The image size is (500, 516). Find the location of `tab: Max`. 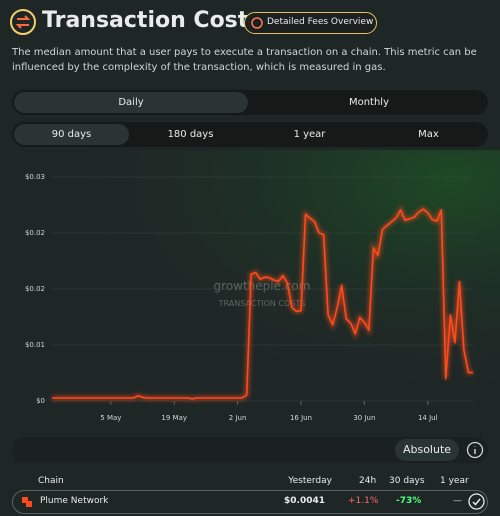

tab: Max is located at coordinates (428, 134).